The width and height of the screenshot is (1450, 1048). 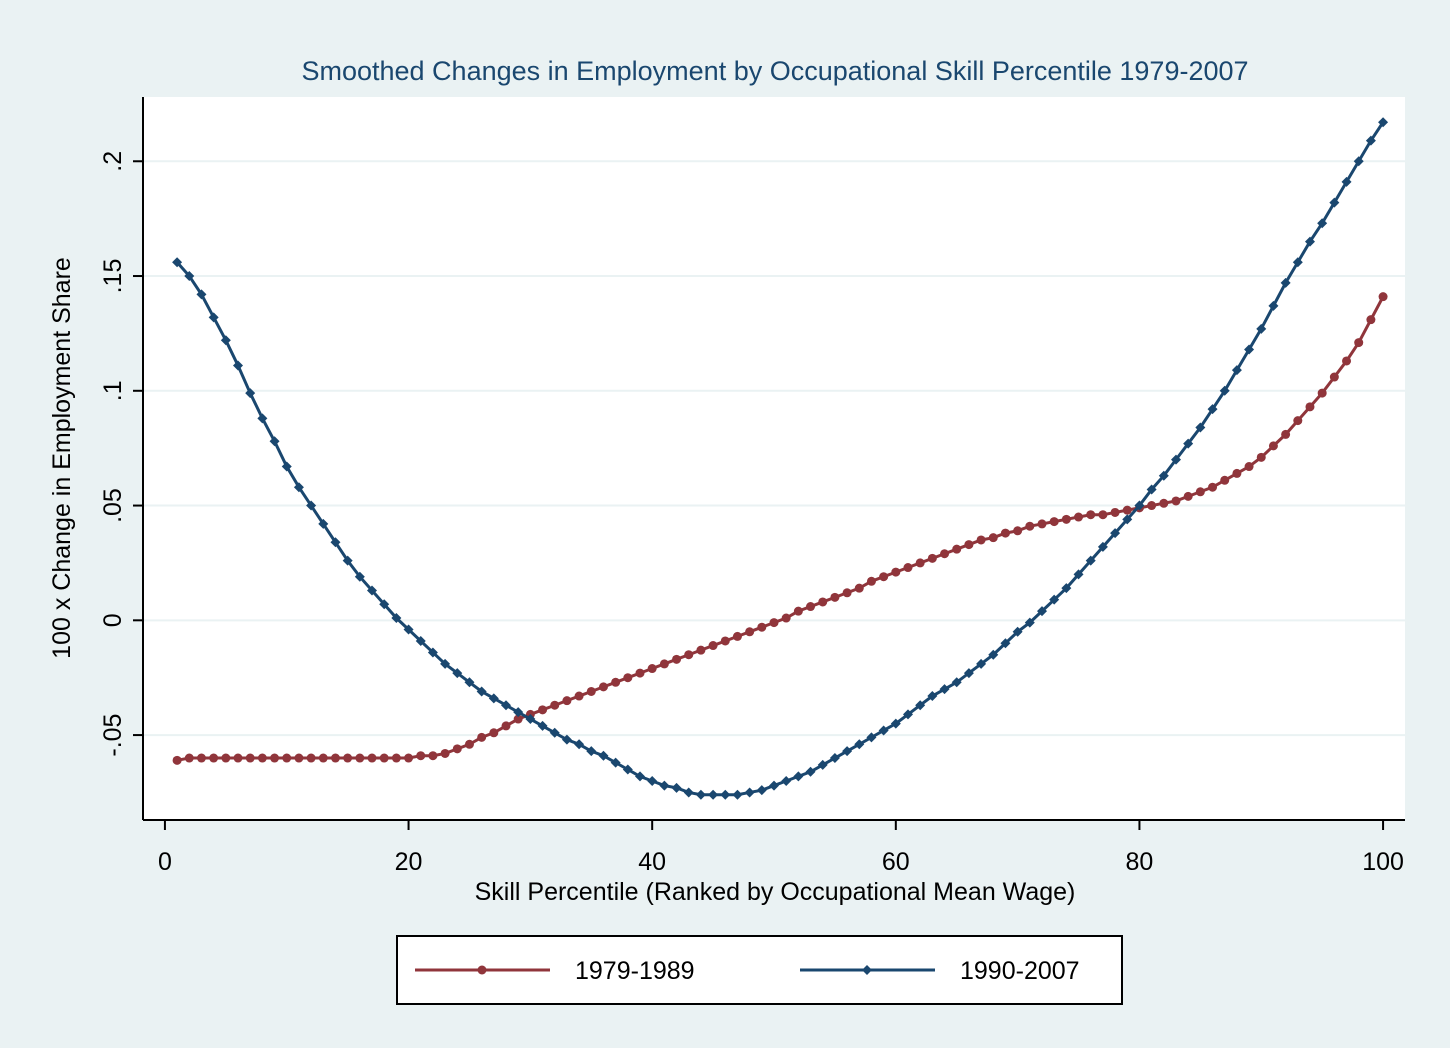 I want to click on x-tick-label: 80, so click(x=1140, y=862).